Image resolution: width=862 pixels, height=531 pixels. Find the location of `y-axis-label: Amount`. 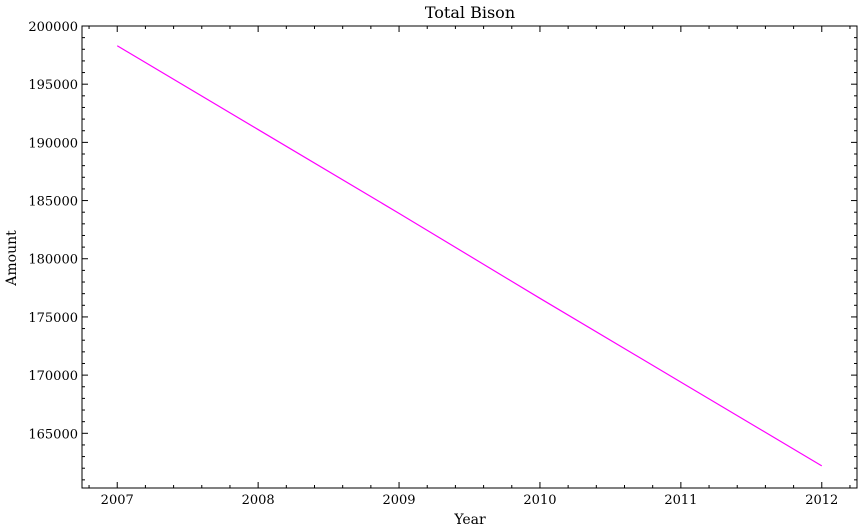

y-axis-label: Amount is located at coordinates (12, 258).